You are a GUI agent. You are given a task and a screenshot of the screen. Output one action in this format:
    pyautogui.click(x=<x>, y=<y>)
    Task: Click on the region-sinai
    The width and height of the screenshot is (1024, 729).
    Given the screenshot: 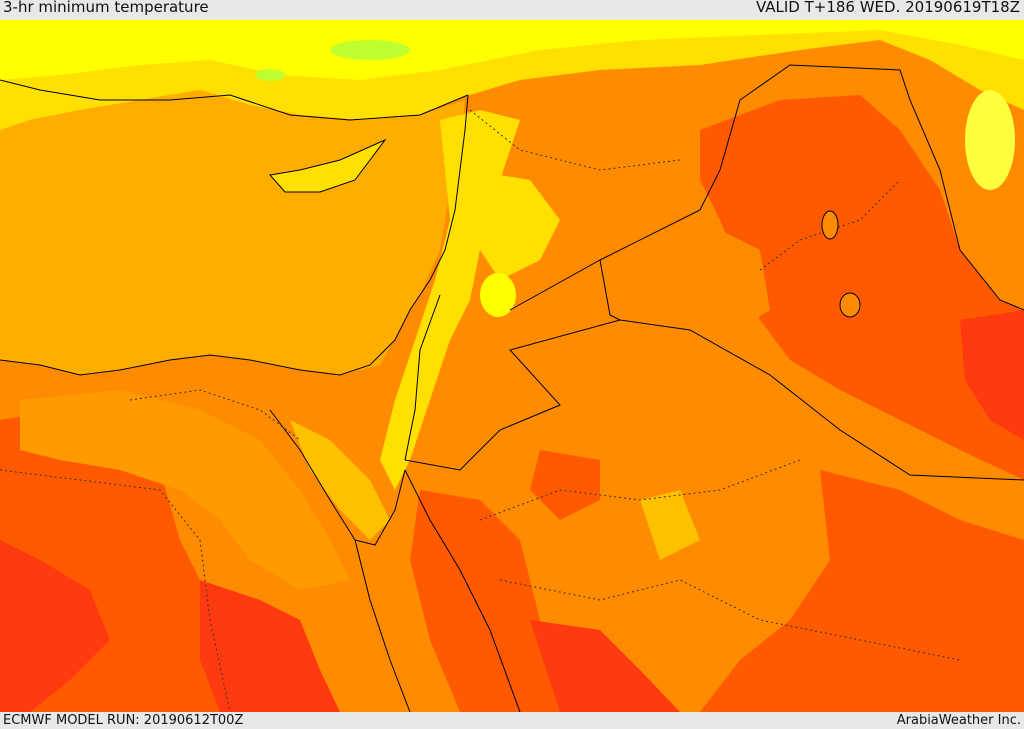 What is the action you would take?
    pyautogui.click(x=340, y=480)
    